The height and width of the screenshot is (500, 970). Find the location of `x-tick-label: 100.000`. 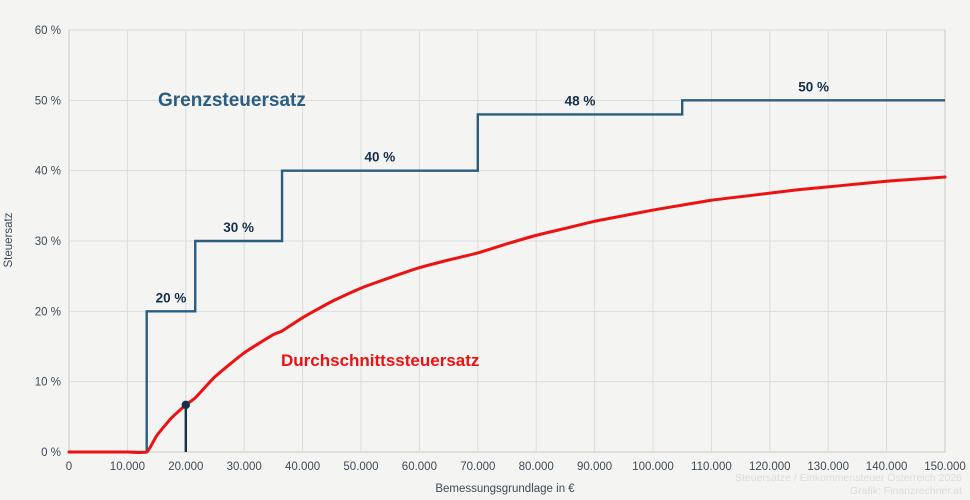

x-tick-label: 100.000 is located at coordinates (653, 467).